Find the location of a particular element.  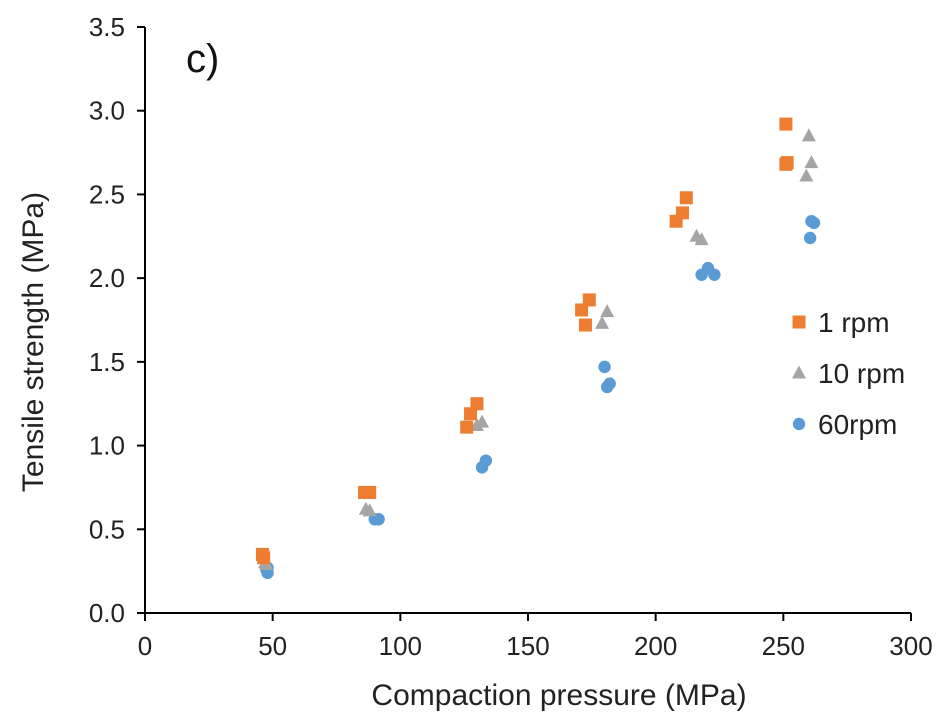

legend: 1 rpm 10 rpm 60rpm is located at coordinates (848, 373).